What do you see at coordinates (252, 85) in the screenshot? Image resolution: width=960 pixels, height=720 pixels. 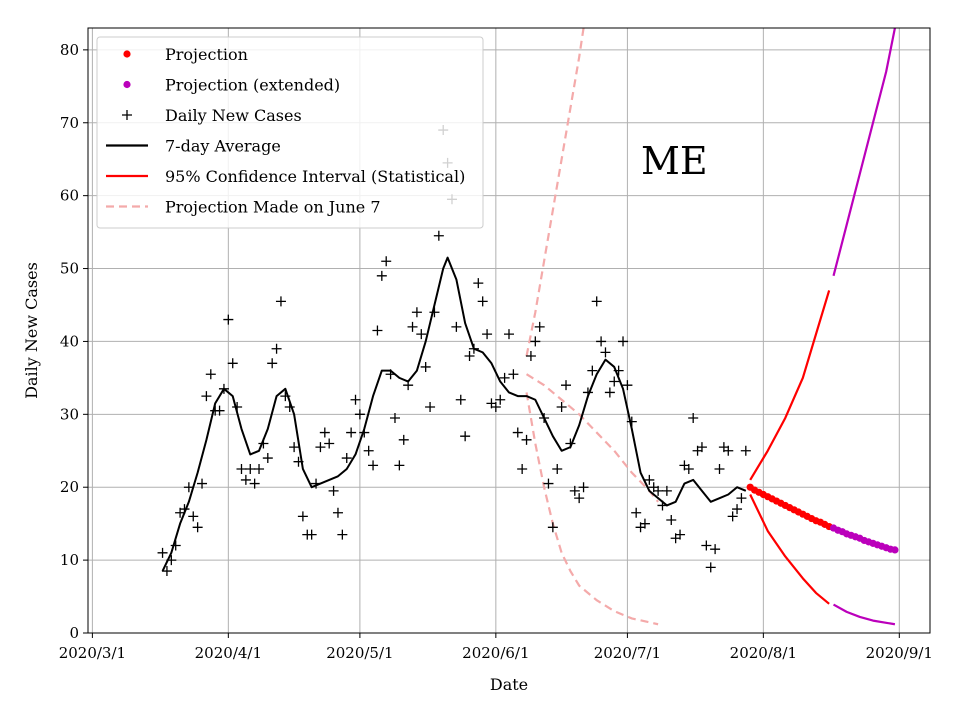 I see `legend-label: Projection (extended)` at bounding box center [252, 85].